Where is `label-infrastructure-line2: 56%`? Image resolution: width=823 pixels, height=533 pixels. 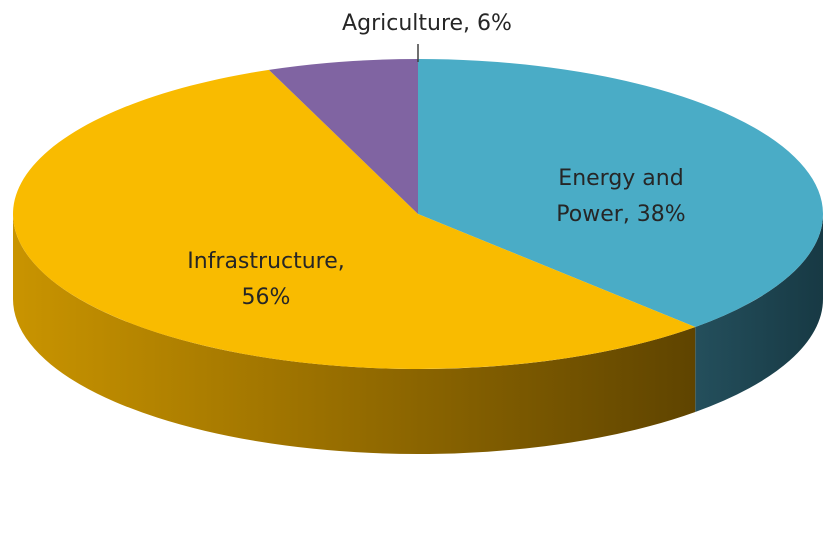 label-infrastructure-line2: 56% is located at coordinates (266, 297).